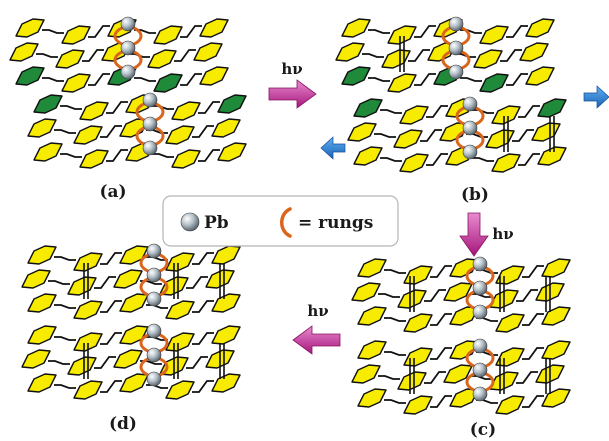 Image resolution: width=609 pixels, height=441 pixels. I want to click on panel-label-b: (b), so click(475, 195).